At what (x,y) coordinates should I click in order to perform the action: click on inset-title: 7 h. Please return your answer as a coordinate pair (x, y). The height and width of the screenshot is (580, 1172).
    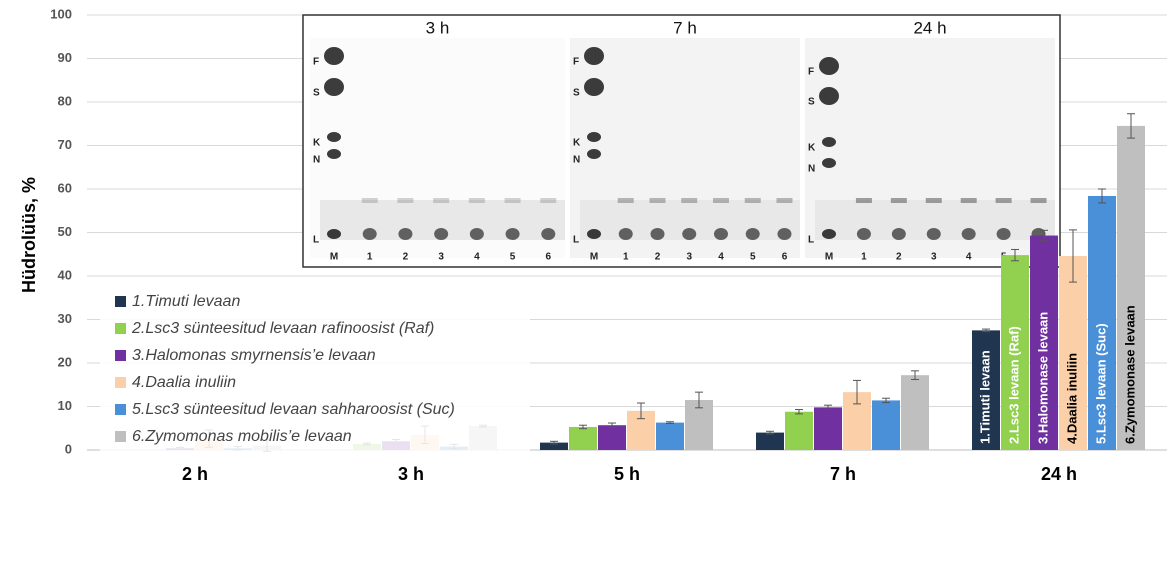
    Looking at the image, I should click on (685, 27).